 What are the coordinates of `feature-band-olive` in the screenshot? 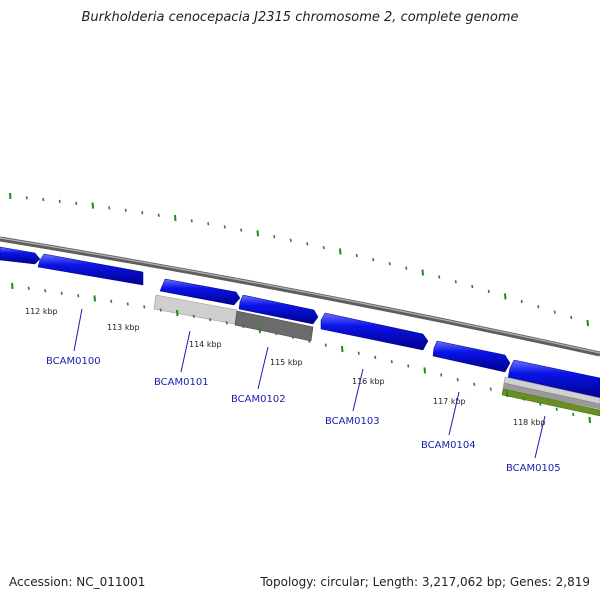 It's located at (550, 402).